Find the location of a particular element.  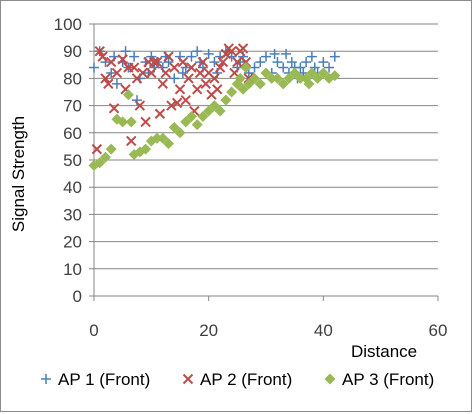

x-tick-label-40: 40 is located at coordinates (323, 330).